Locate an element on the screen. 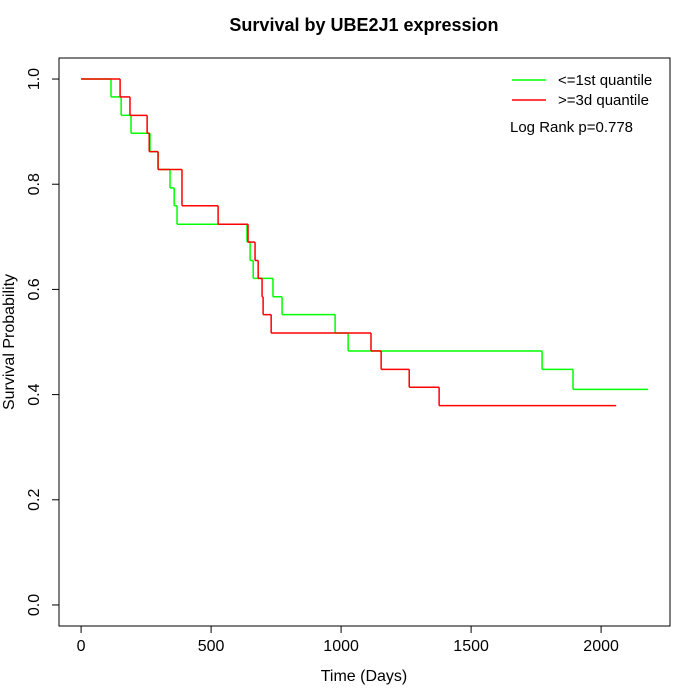  x-tick-label: 1000 is located at coordinates (341, 646).